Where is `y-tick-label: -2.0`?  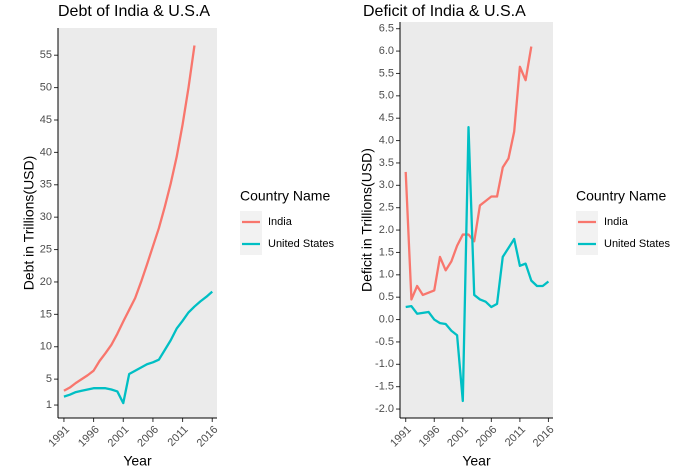 y-tick-label: -2.0 is located at coordinates (384, 409).